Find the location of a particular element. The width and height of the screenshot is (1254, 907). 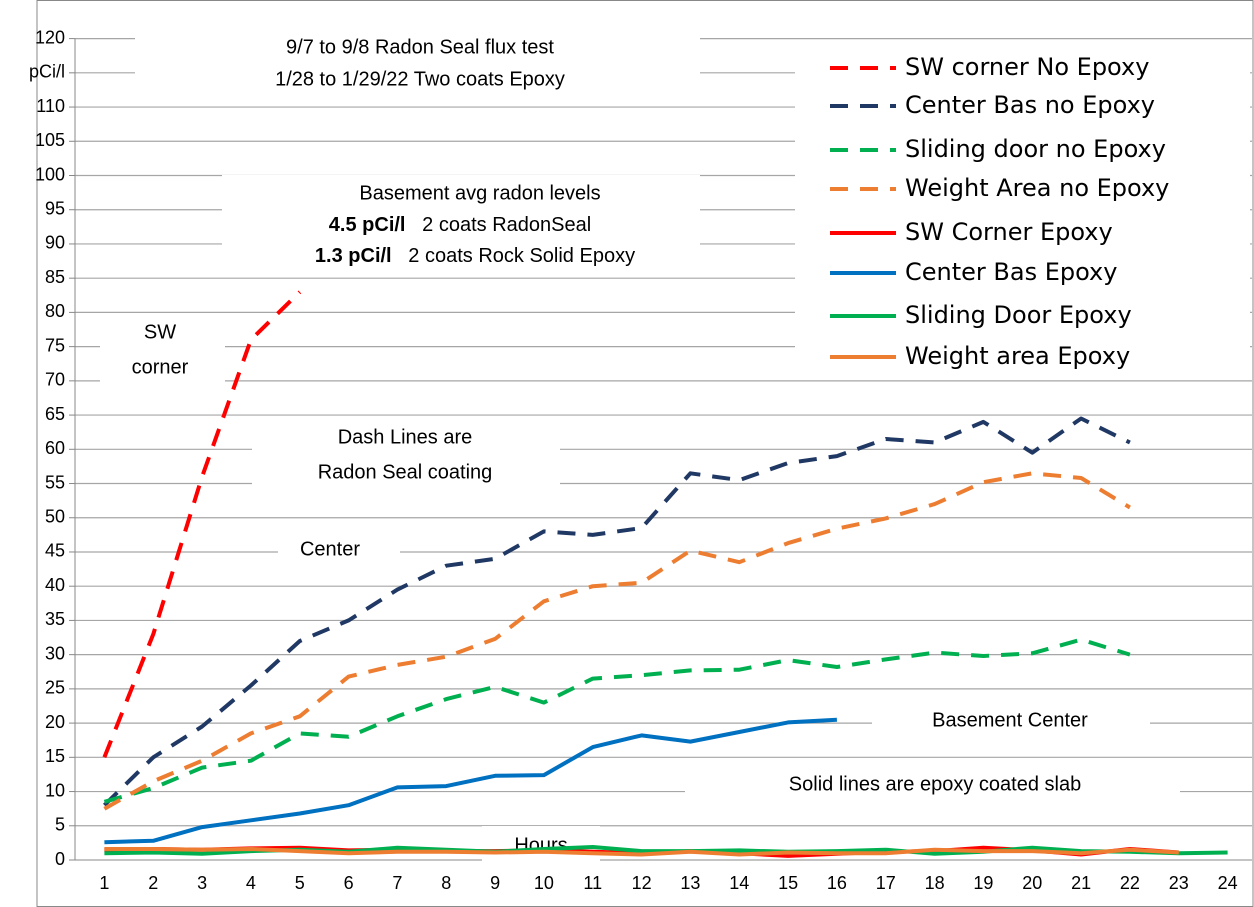

chart-title: 1/28 to 1/29/22 Two coats Epoxy is located at coordinates (420, 79).